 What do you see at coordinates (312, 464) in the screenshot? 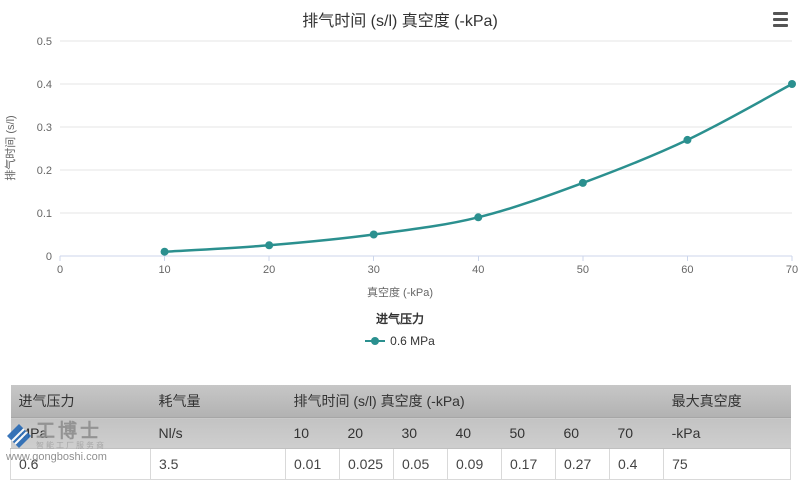
I see `table-cell: 0.01` at bounding box center [312, 464].